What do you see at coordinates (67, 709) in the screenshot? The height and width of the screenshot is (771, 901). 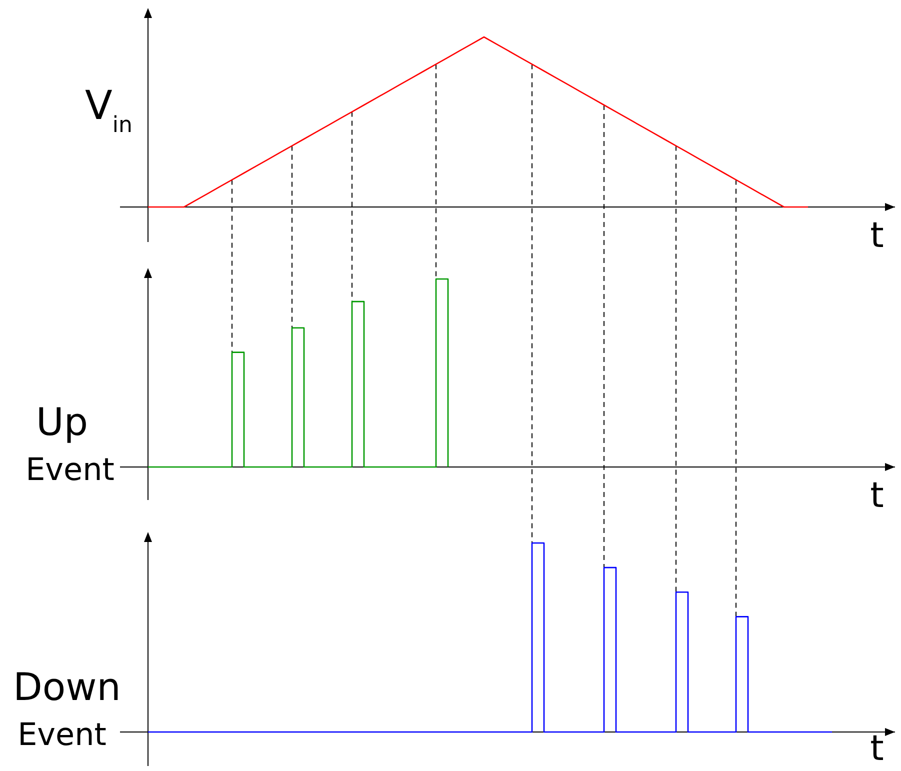 I see `y-axis-title: Down Event` at bounding box center [67, 709].